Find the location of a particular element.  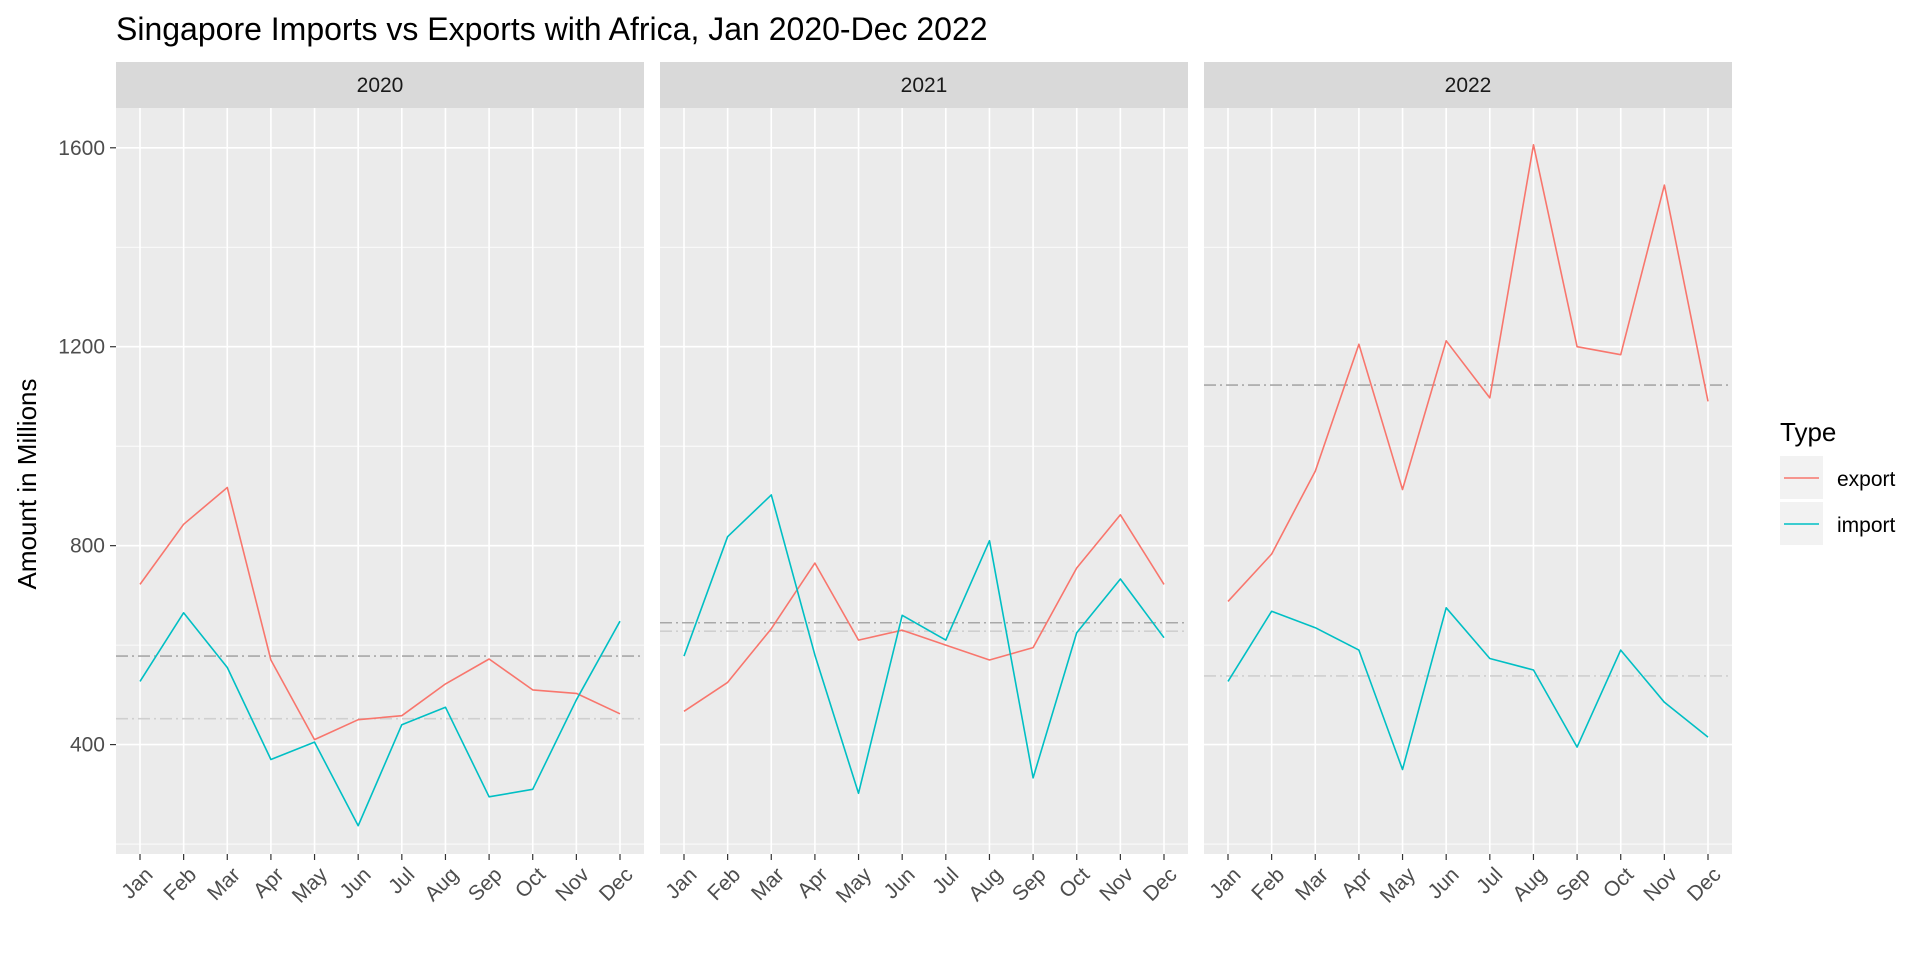

legend-label-import: import is located at coordinates (1866, 525).